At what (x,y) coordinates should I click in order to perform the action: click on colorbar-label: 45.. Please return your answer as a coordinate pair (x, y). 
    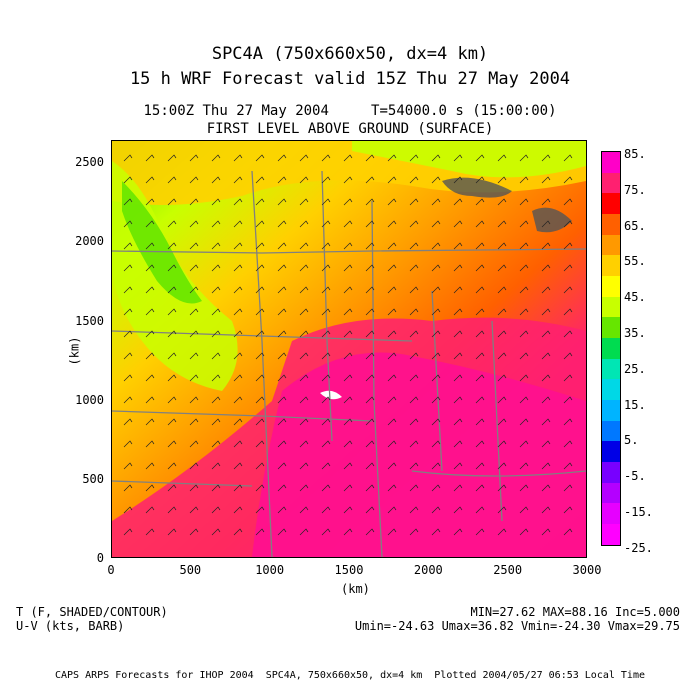
    Looking at the image, I should click on (635, 297).